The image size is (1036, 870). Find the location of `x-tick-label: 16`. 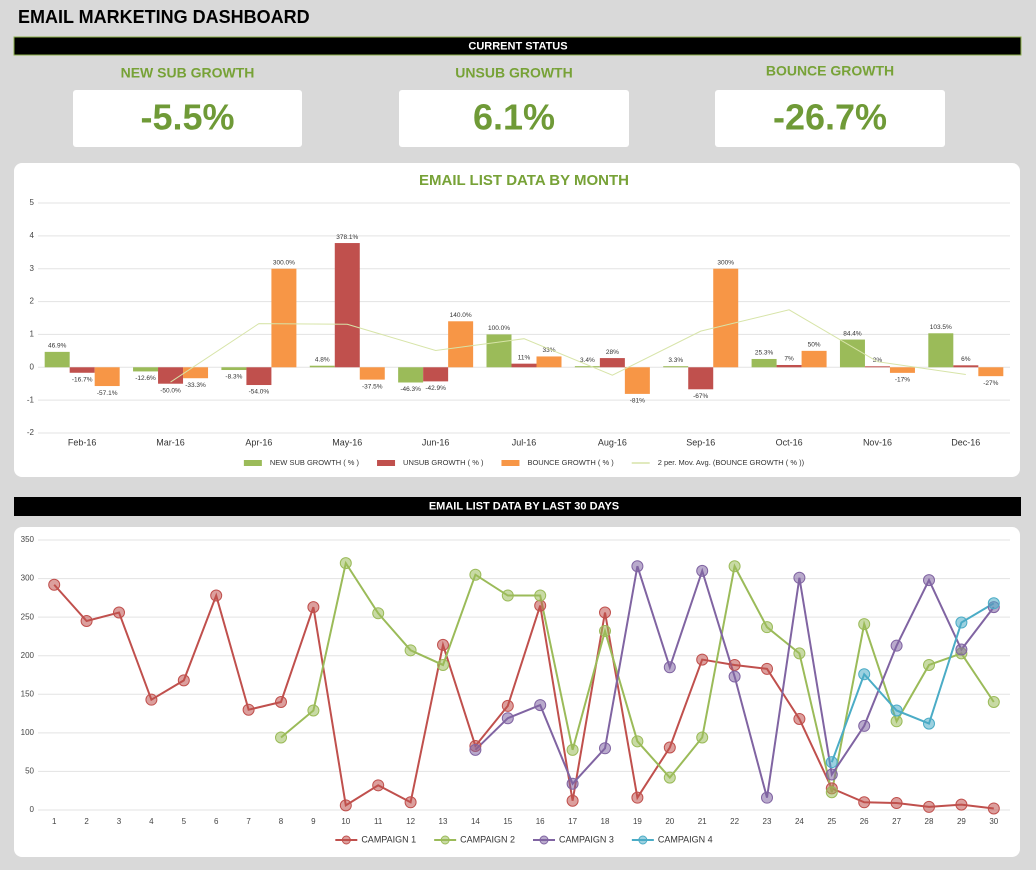

x-tick-label: 16 is located at coordinates (540, 821).